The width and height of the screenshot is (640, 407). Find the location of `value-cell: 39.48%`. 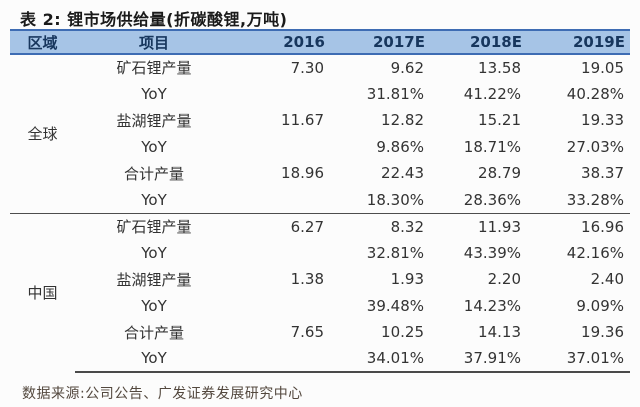

value-cell: 39.48% is located at coordinates (395, 305).